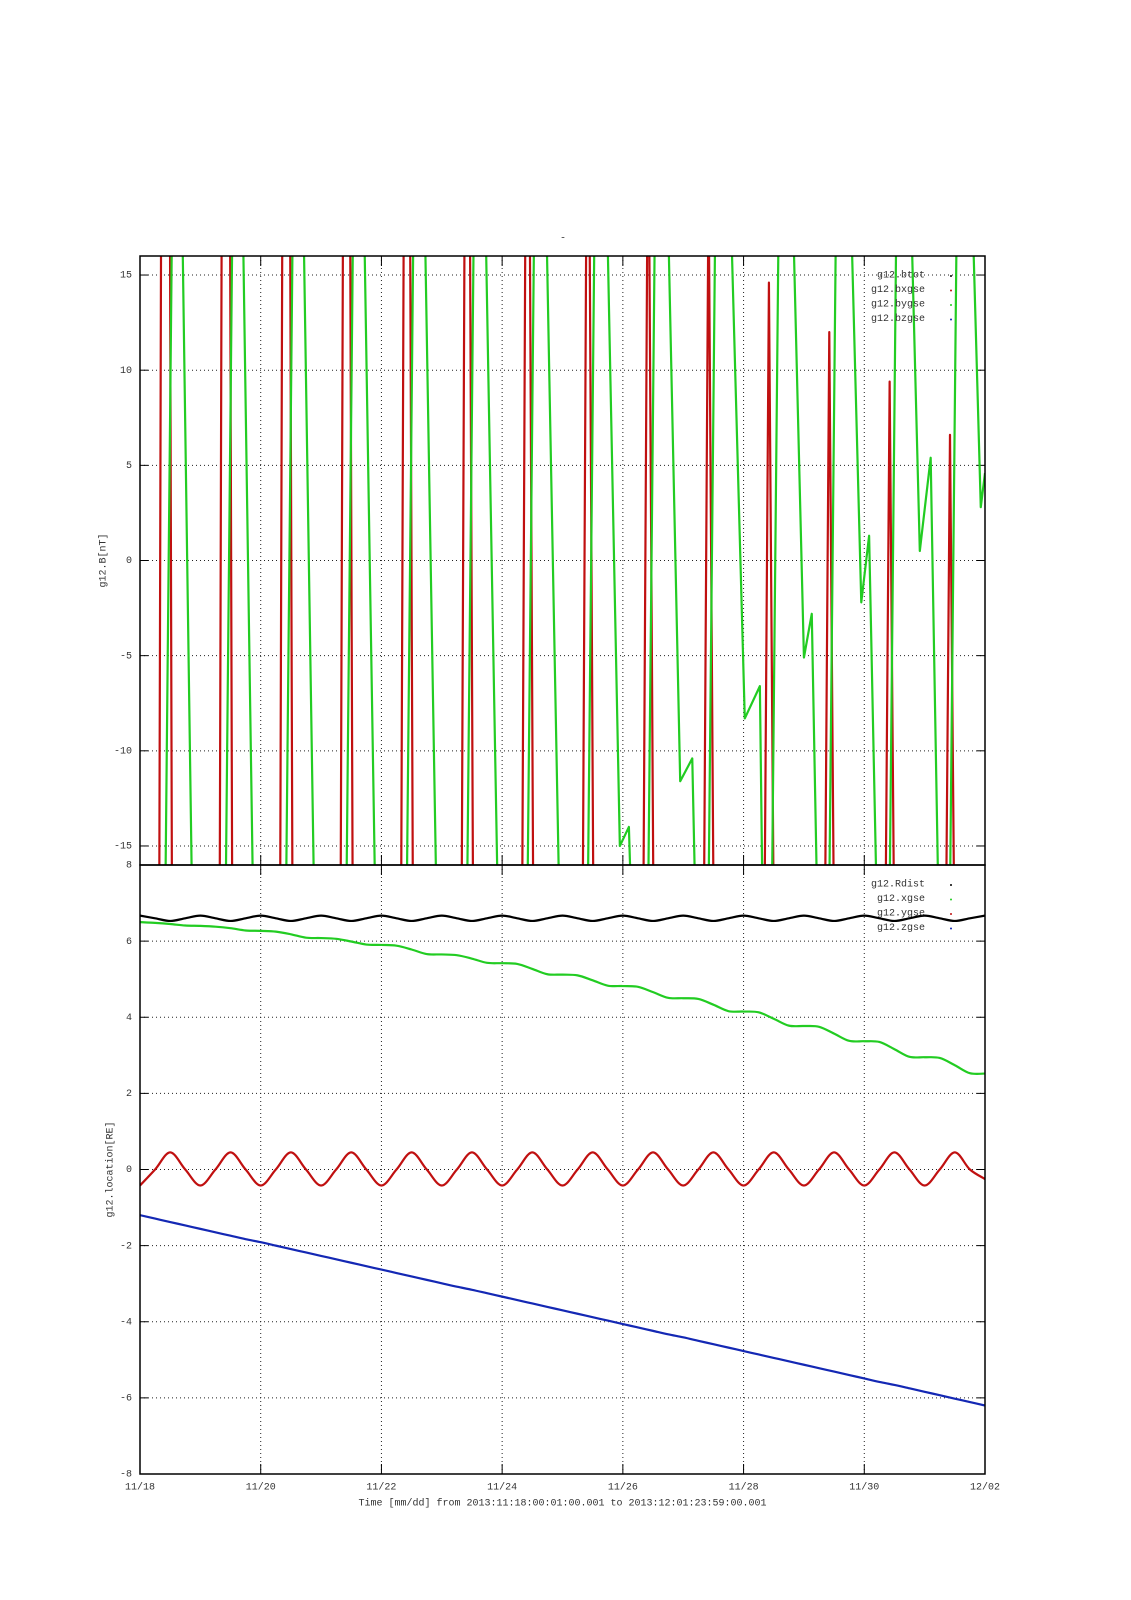  I want to click on y-tick-label: 4, so click(129, 1018).